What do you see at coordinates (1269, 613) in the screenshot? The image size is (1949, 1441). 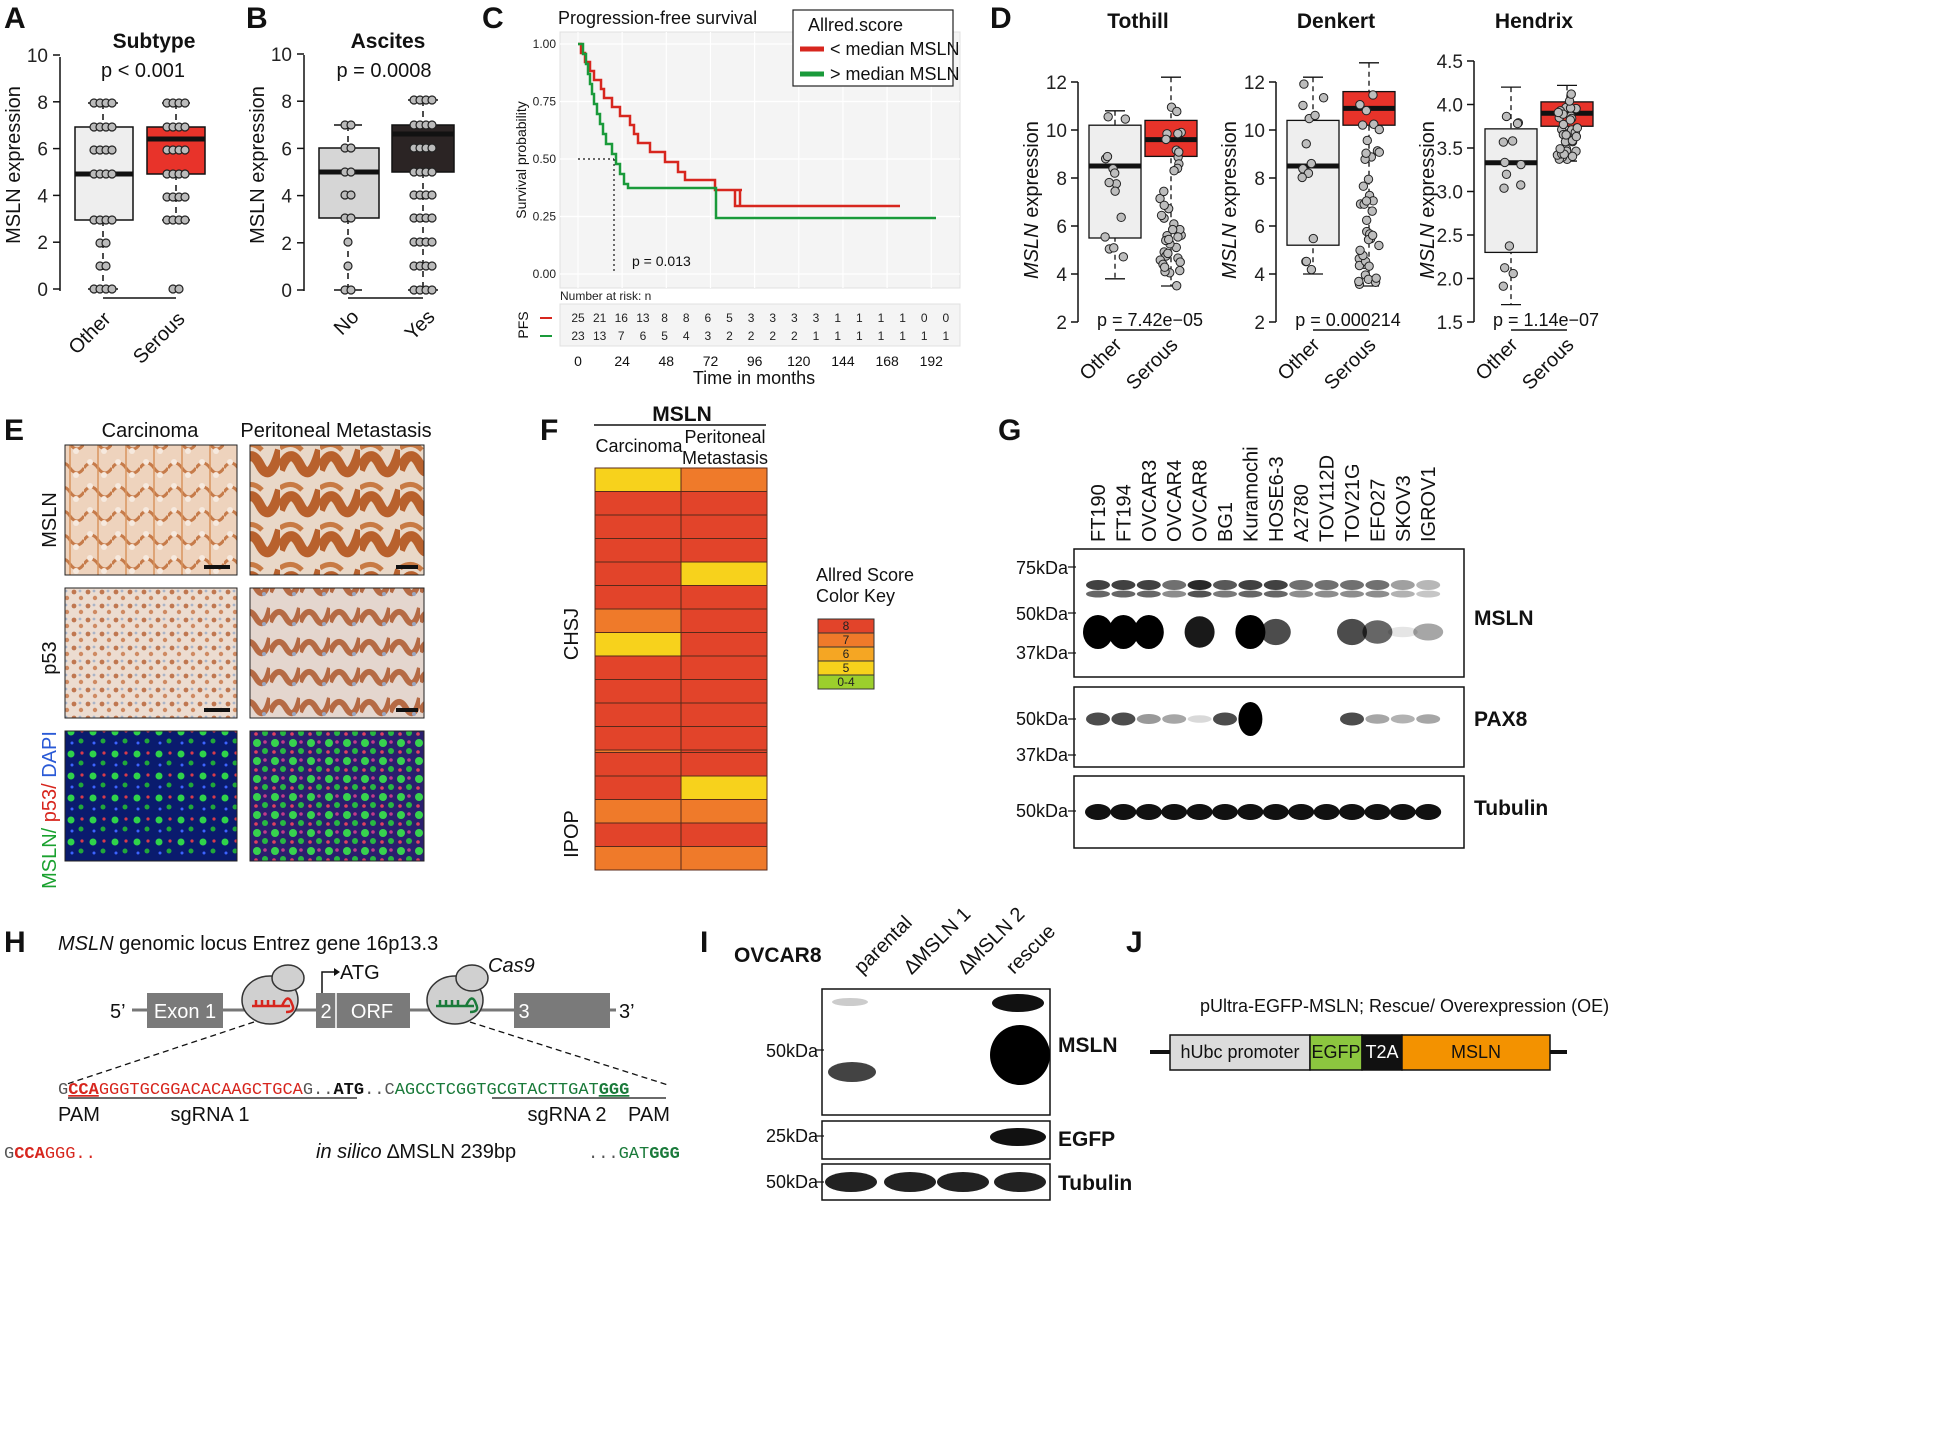 I see `blot-msln` at bounding box center [1269, 613].